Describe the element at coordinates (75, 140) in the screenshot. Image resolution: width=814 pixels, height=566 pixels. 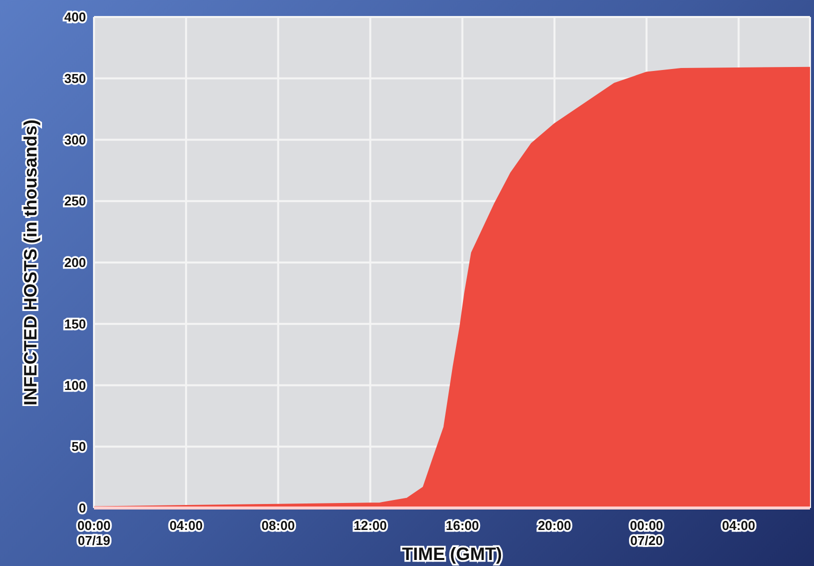
I see `y-tick-label: 300` at that location.